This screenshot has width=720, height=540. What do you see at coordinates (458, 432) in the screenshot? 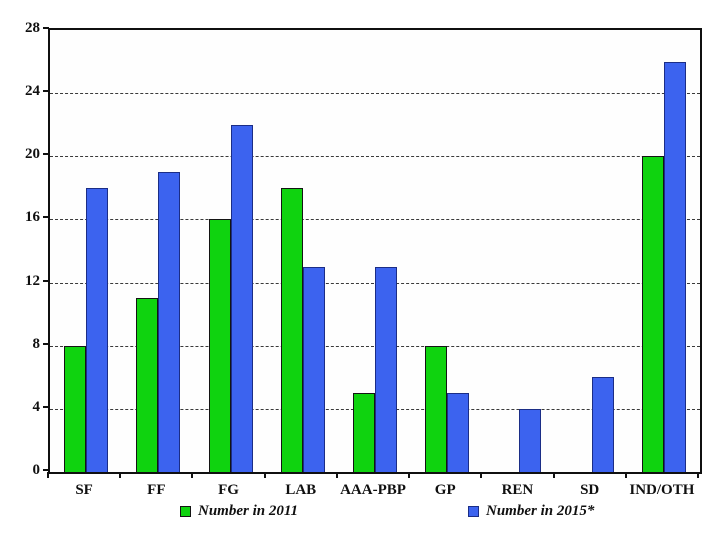
I see `bar-GP-Number-in-2015-` at bounding box center [458, 432].